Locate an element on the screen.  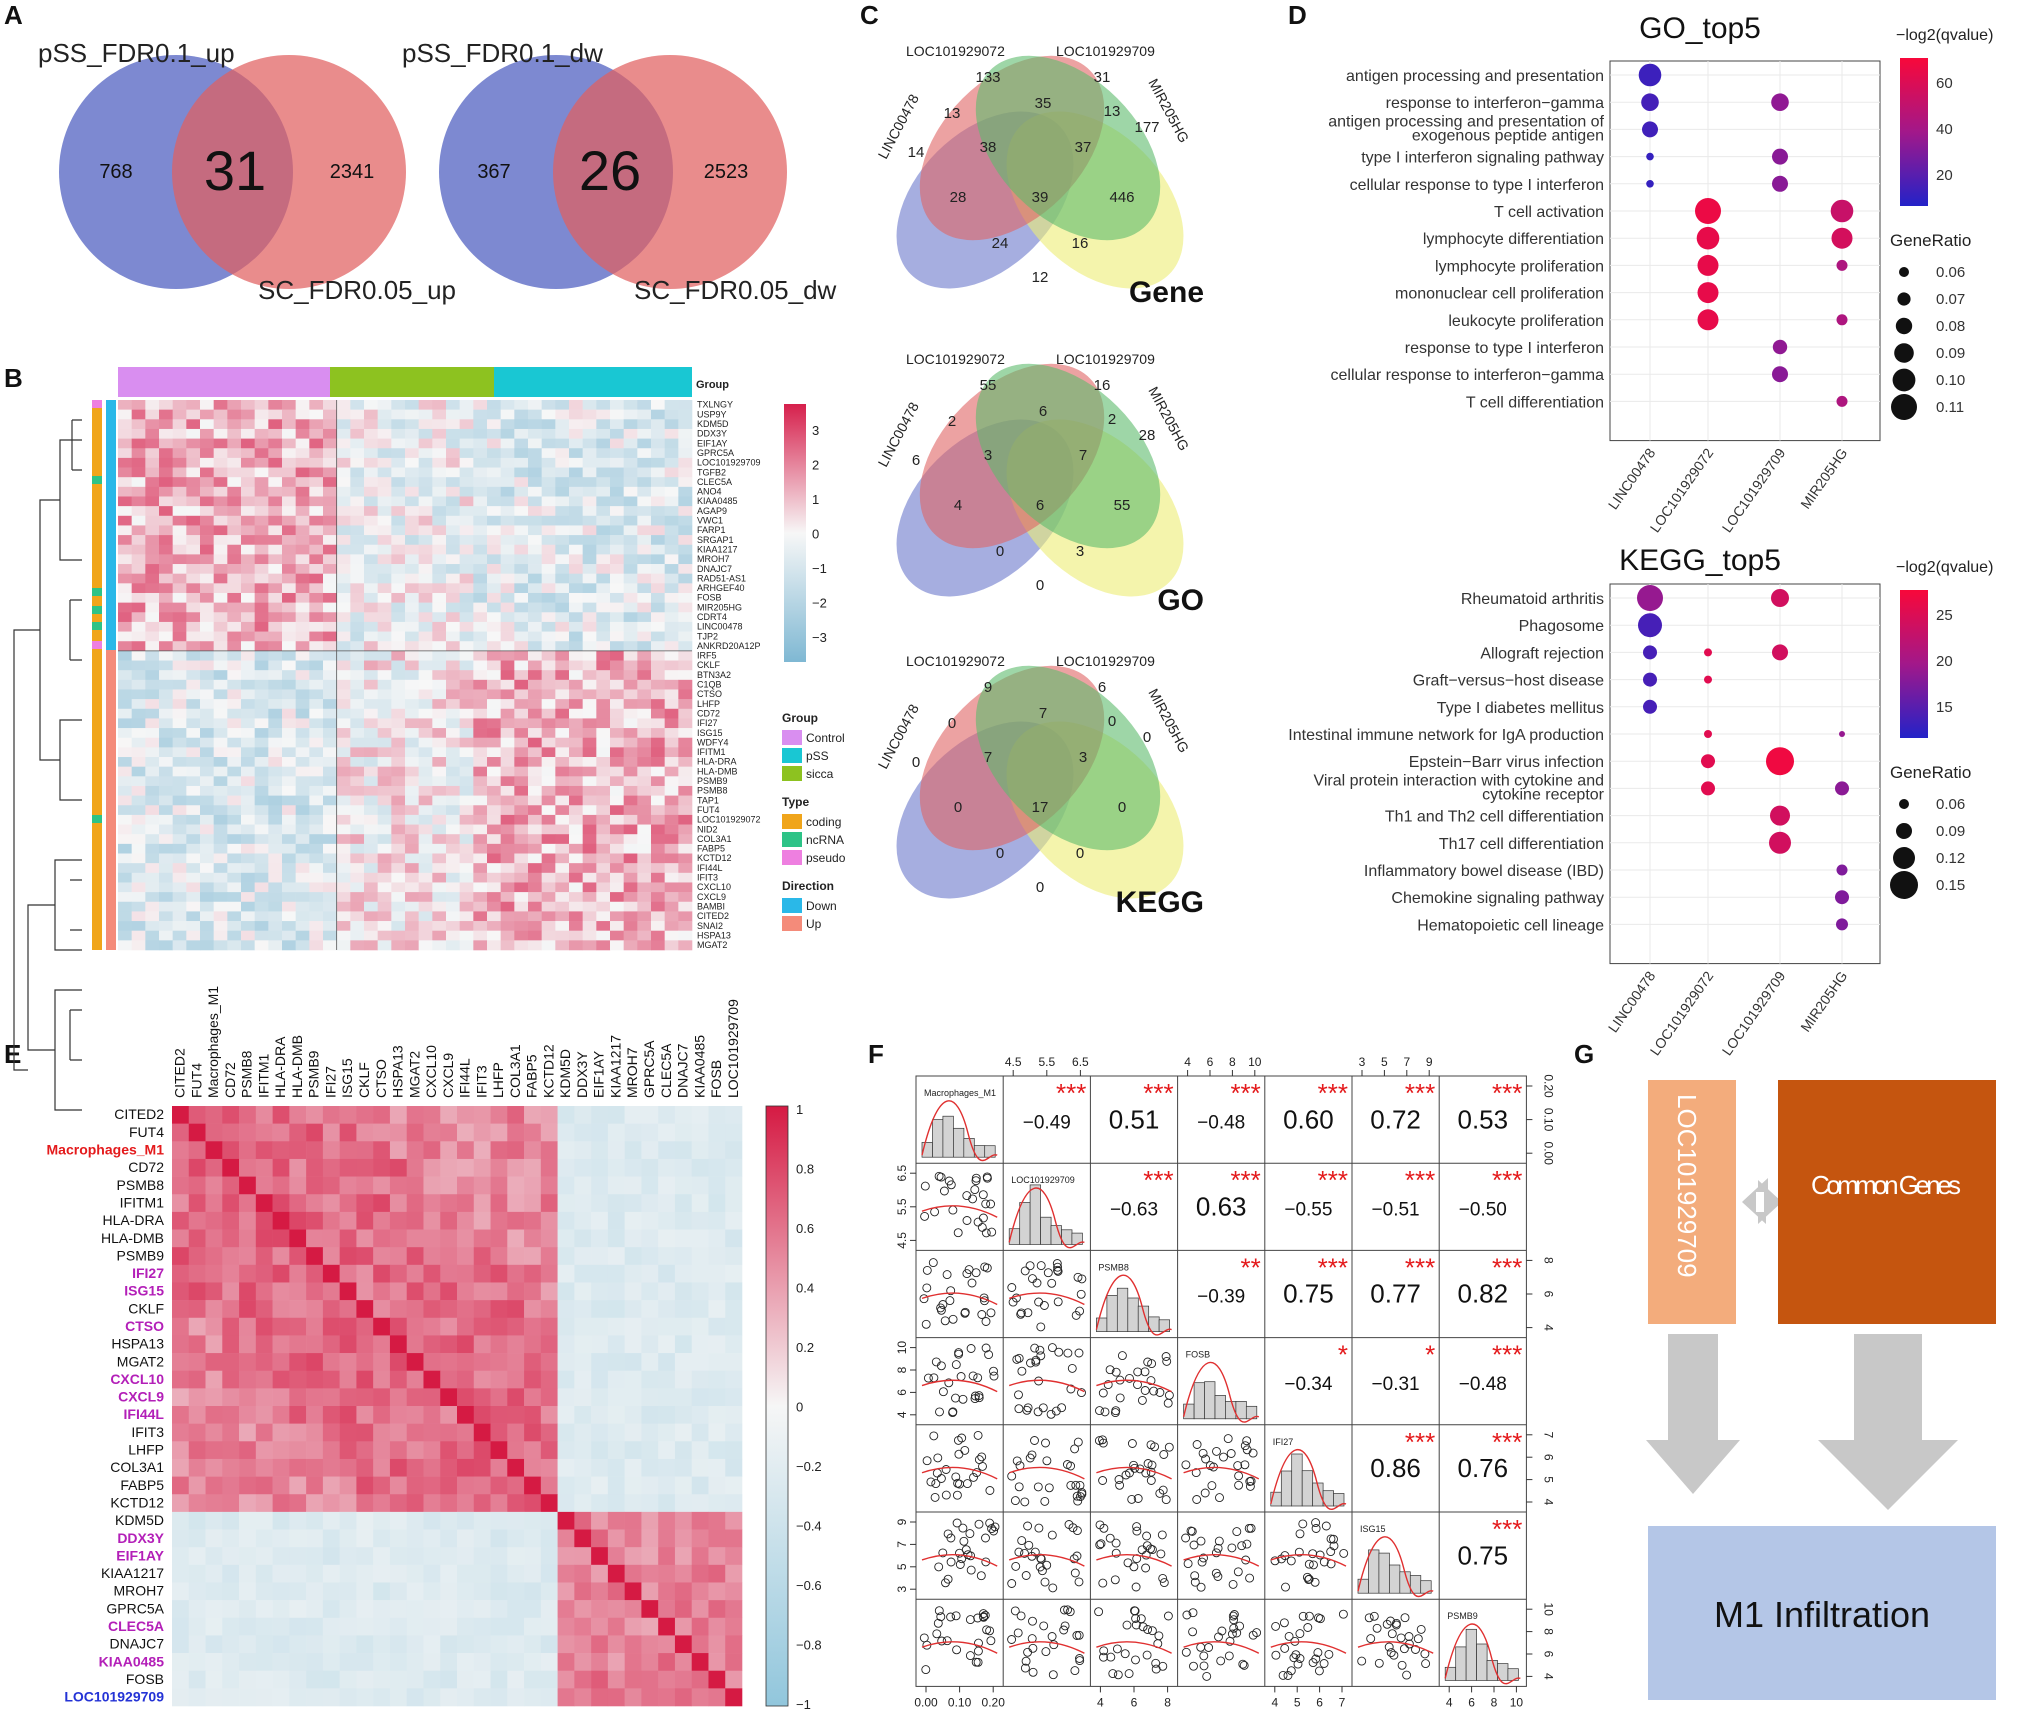
b-gene-label: AGAP9 is located at coordinates (712, 511).